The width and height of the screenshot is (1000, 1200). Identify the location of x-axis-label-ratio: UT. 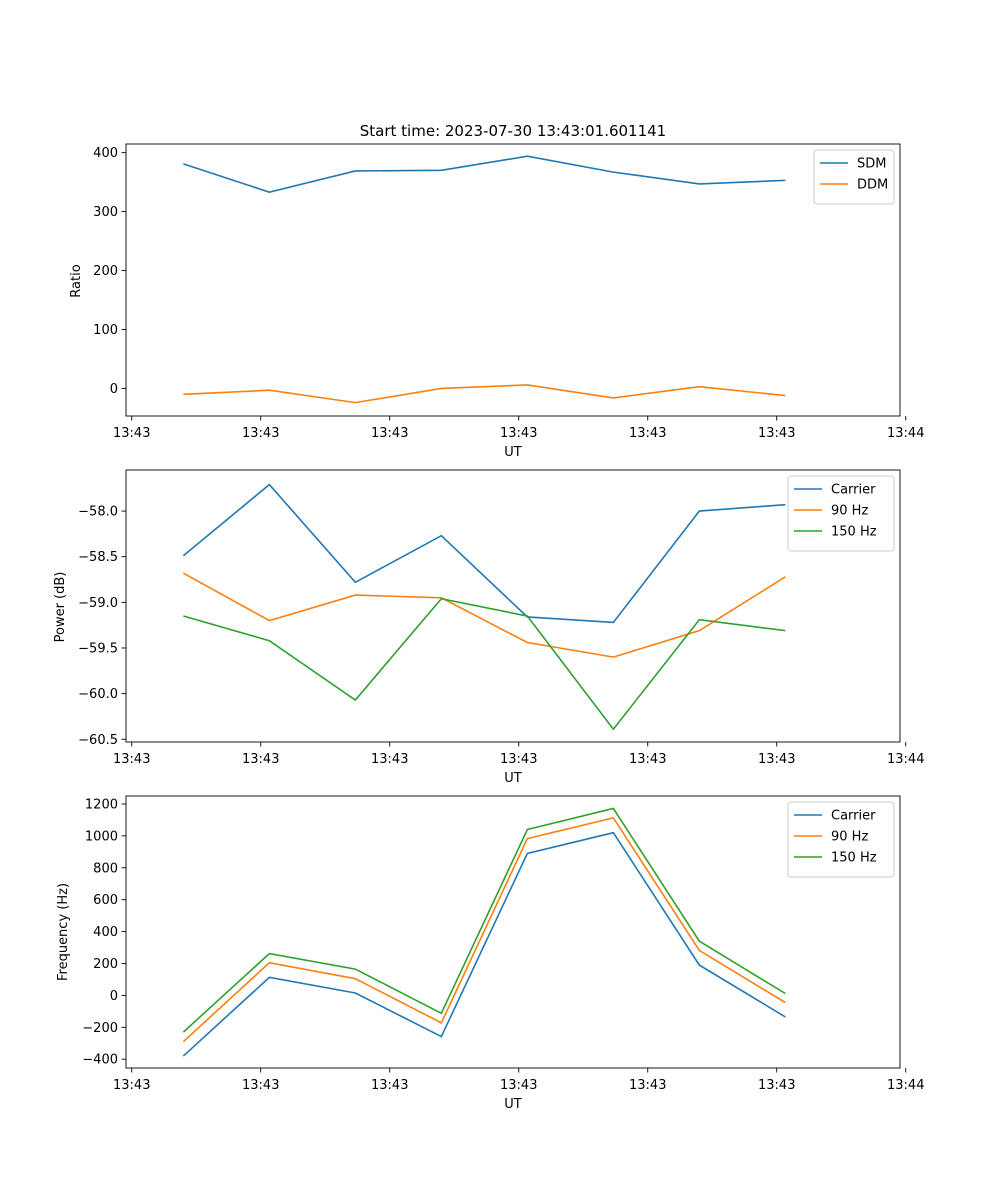
(513, 452).